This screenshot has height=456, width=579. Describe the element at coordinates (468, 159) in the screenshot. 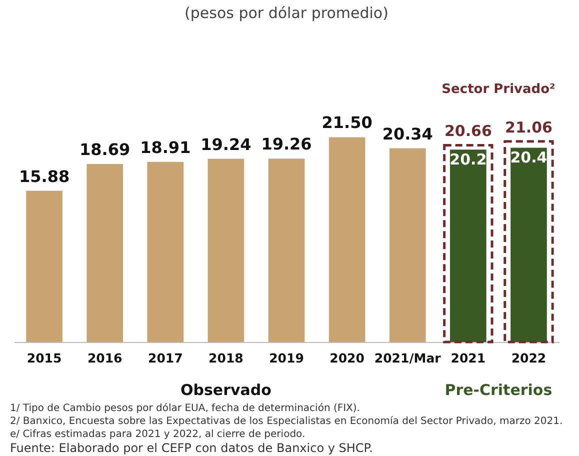

I see `data-label: 20.2` at that location.